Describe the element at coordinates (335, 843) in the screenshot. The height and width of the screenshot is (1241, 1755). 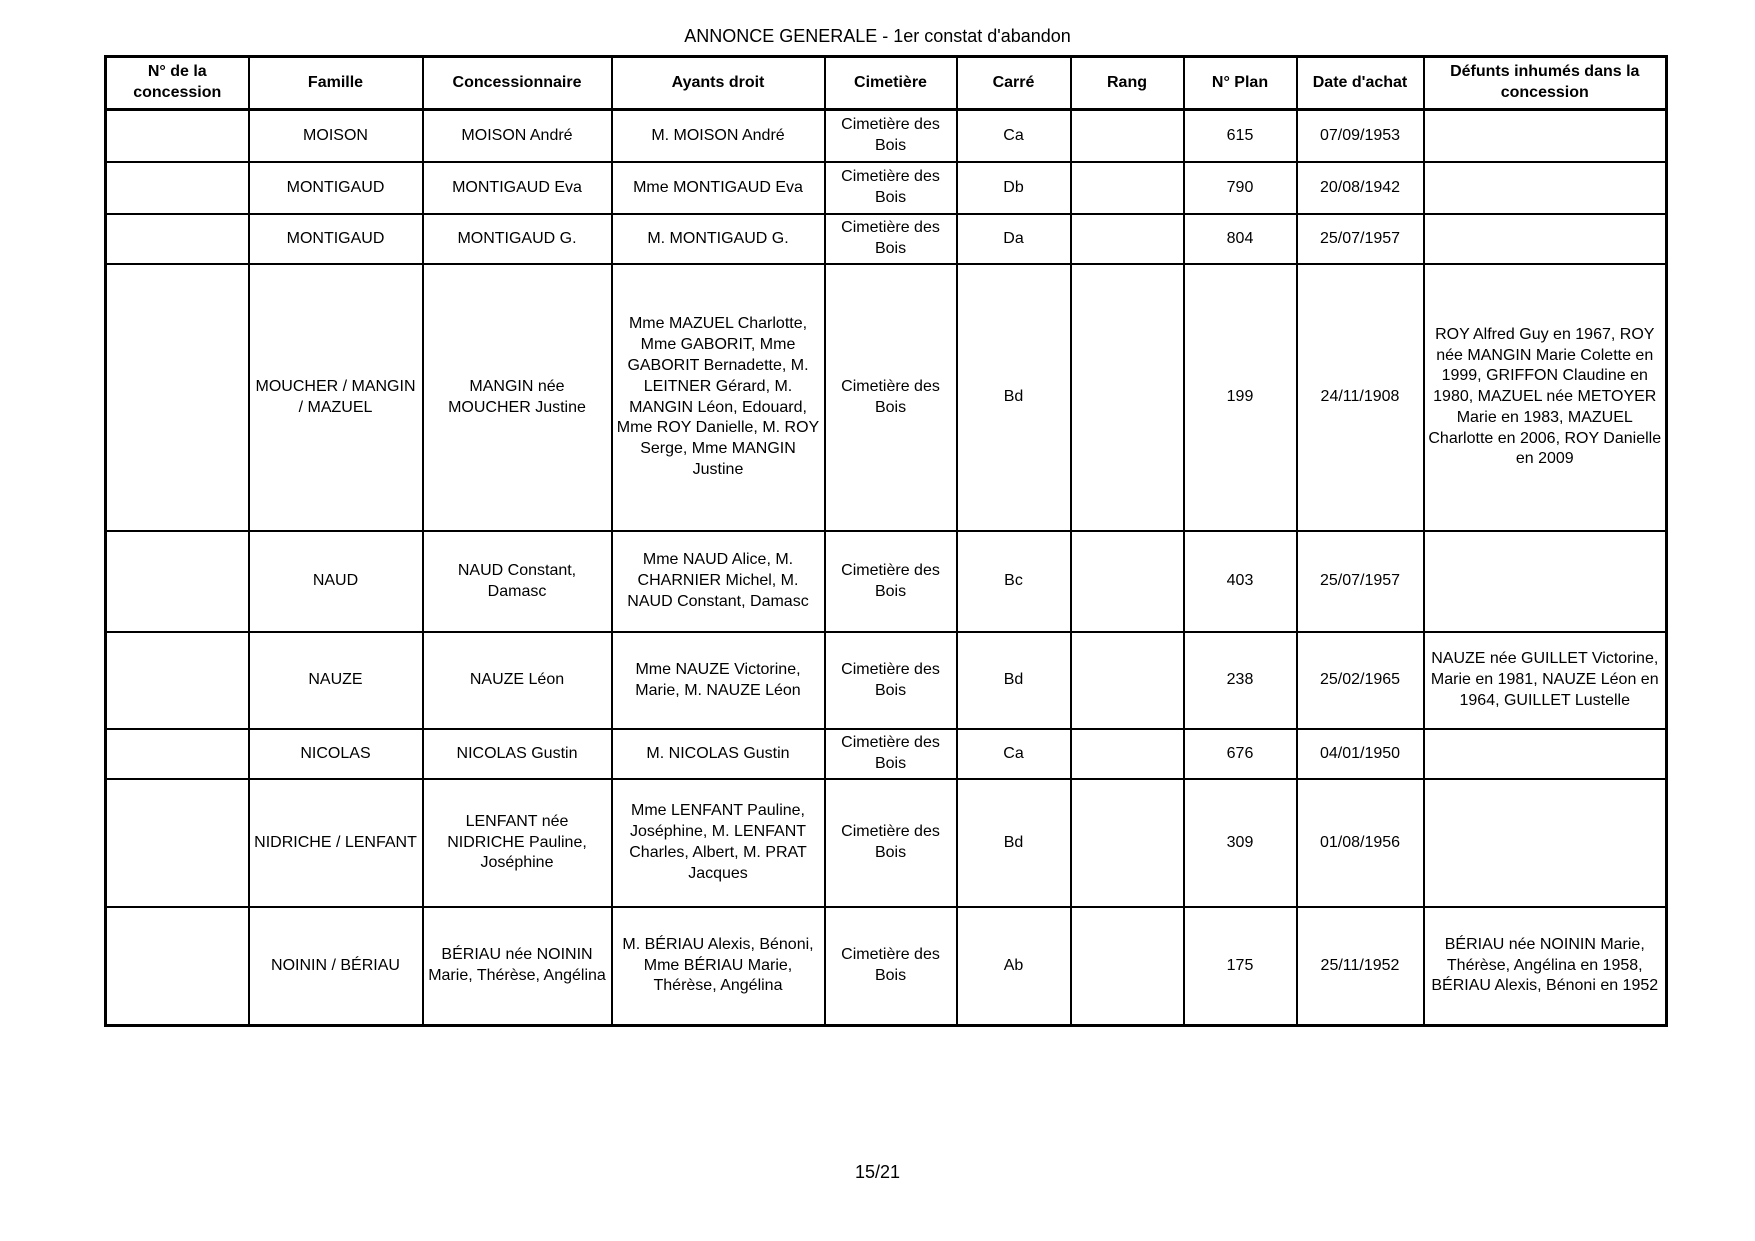
I see `cell-famille: NIDRICHE / LENFANT` at that location.